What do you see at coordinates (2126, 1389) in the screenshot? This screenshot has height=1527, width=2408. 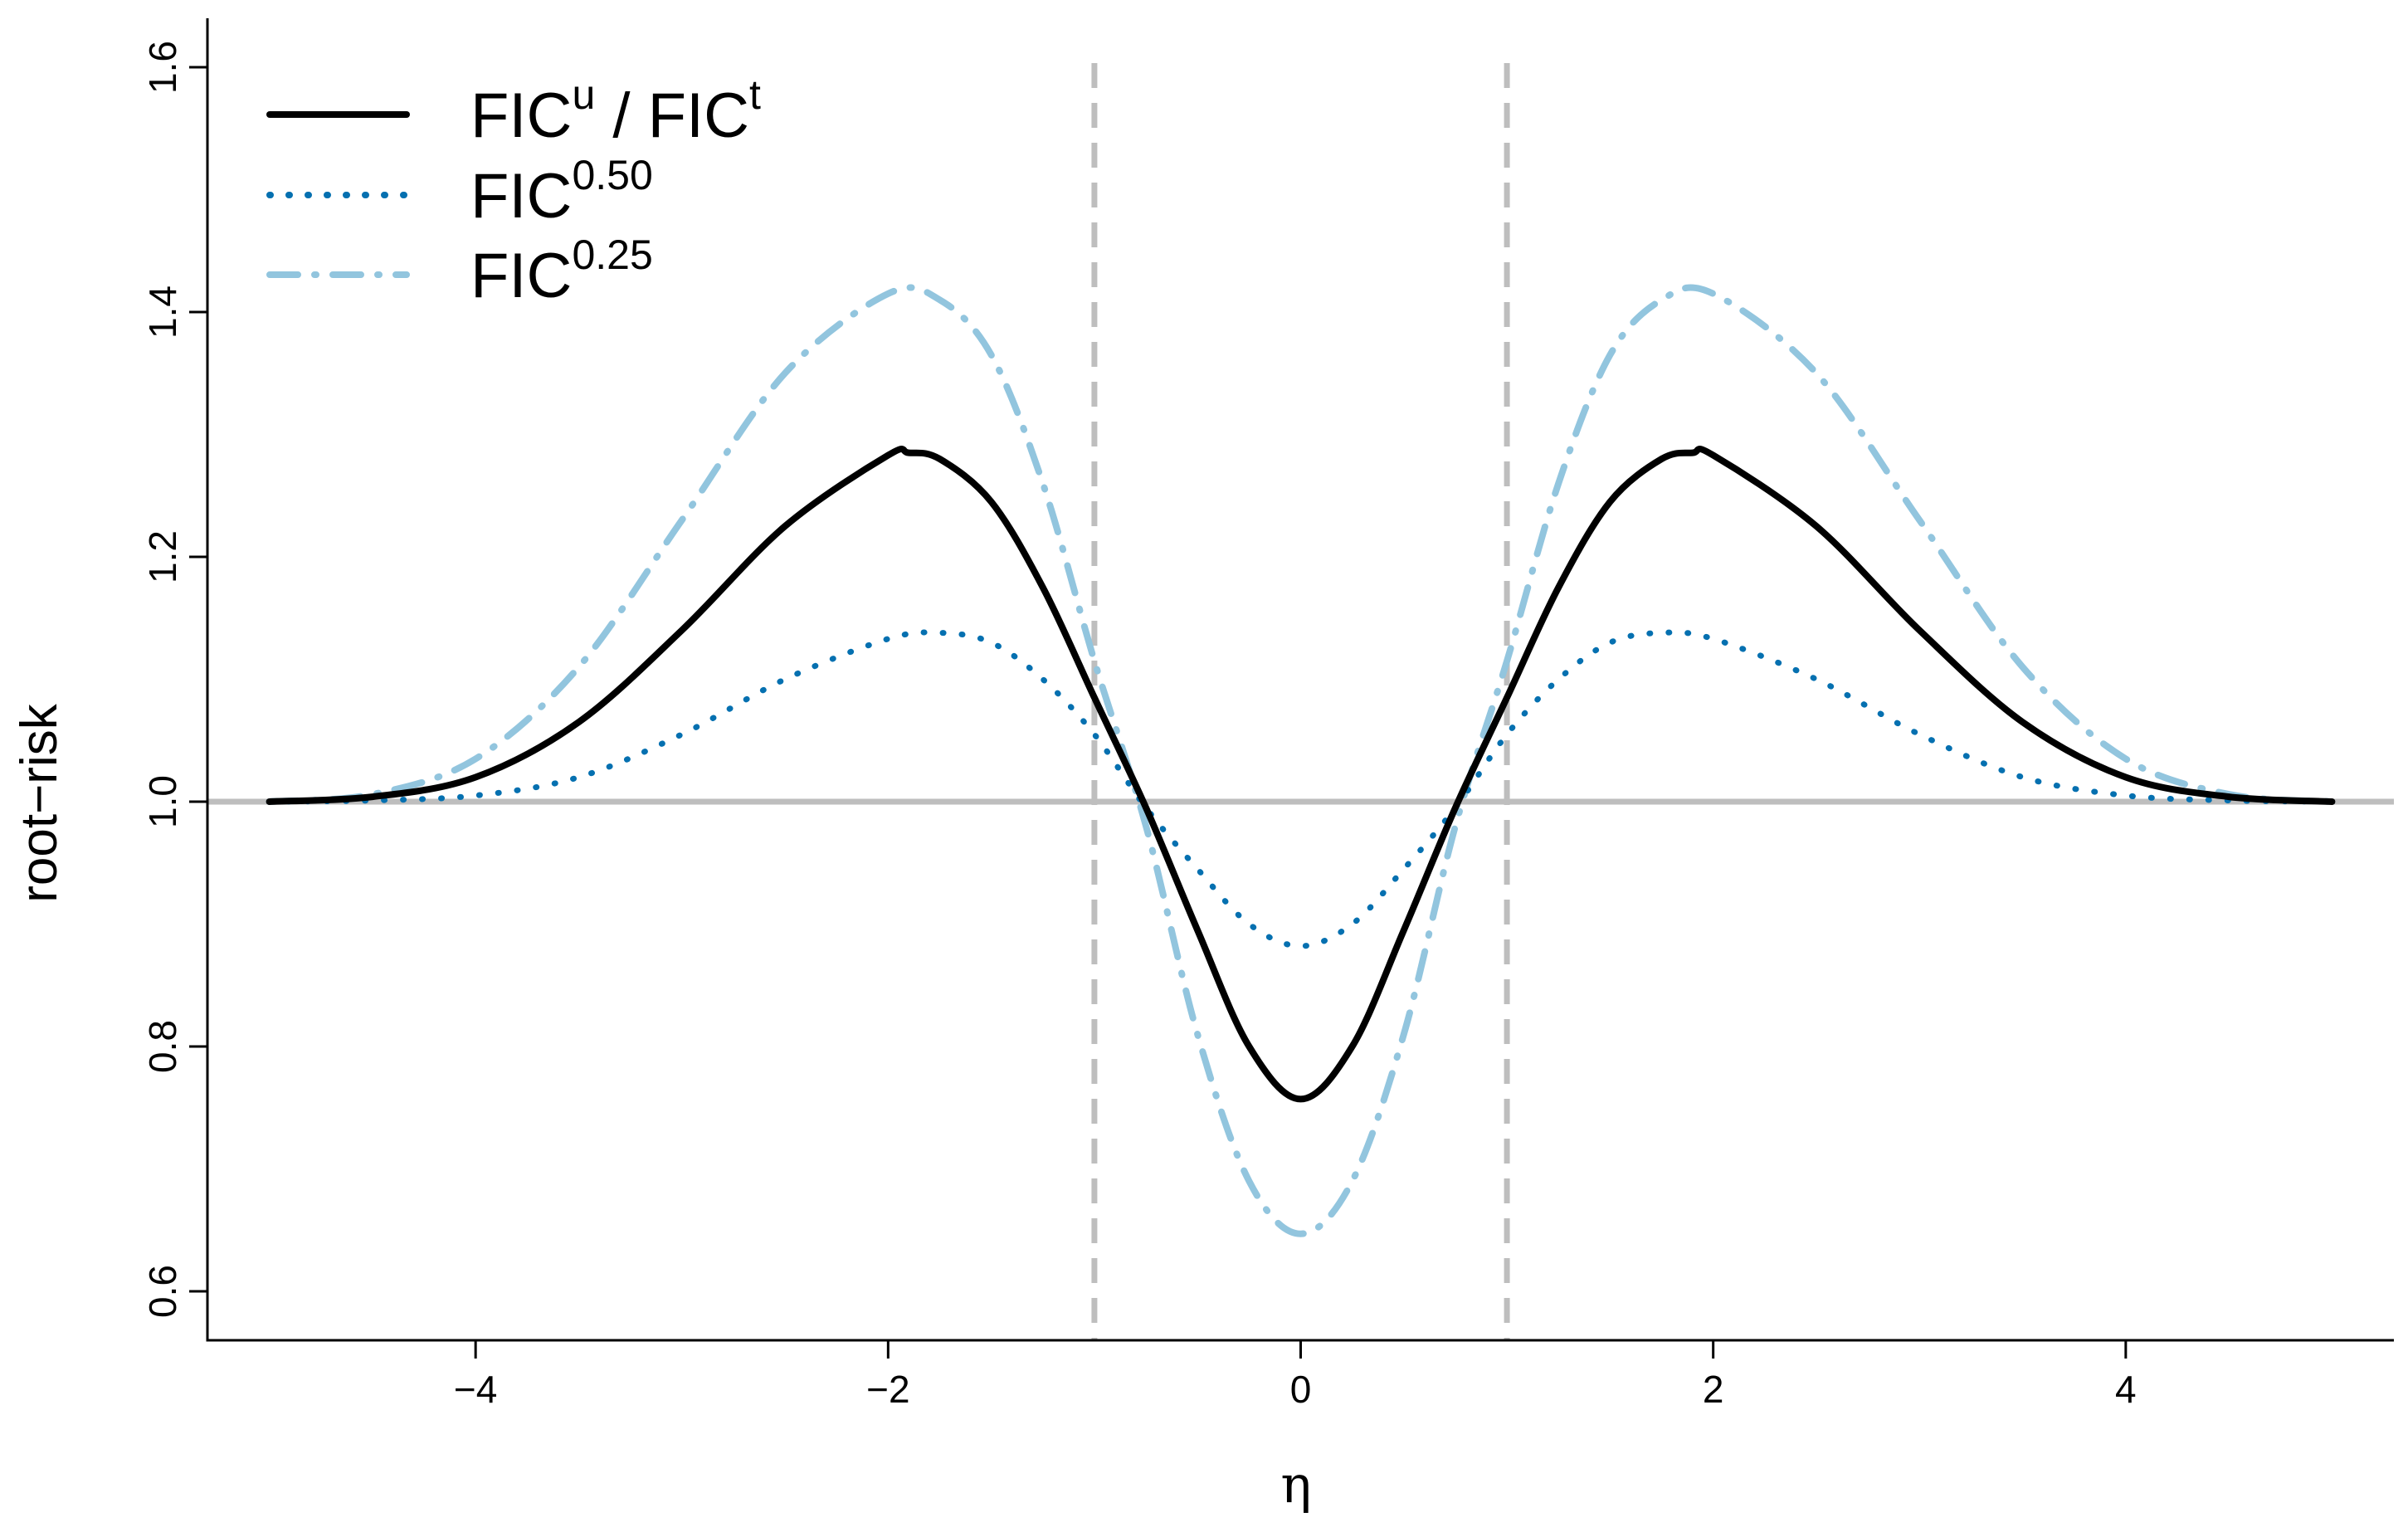 I see `x-tick-label-4: 4` at bounding box center [2126, 1389].